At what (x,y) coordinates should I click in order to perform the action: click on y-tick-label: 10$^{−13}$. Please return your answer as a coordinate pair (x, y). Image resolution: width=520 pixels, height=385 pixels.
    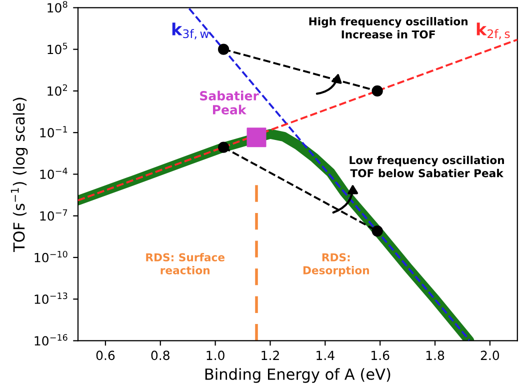
    Looking at the image, I should click on (51, 298).